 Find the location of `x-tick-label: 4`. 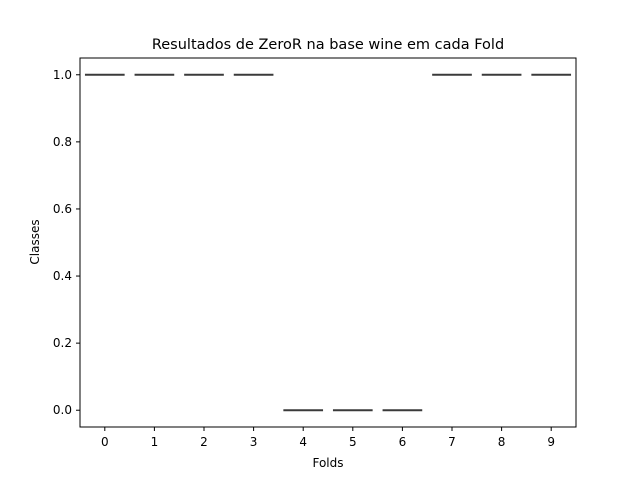

x-tick-label: 4 is located at coordinates (303, 442).